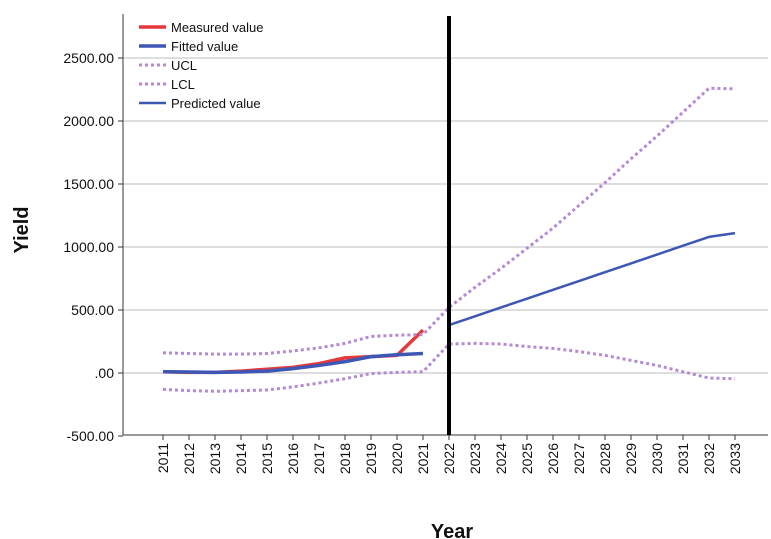  What do you see at coordinates (423, 458) in the screenshot?
I see `x-tick-label-2021: 2021` at bounding box center [423, 458].